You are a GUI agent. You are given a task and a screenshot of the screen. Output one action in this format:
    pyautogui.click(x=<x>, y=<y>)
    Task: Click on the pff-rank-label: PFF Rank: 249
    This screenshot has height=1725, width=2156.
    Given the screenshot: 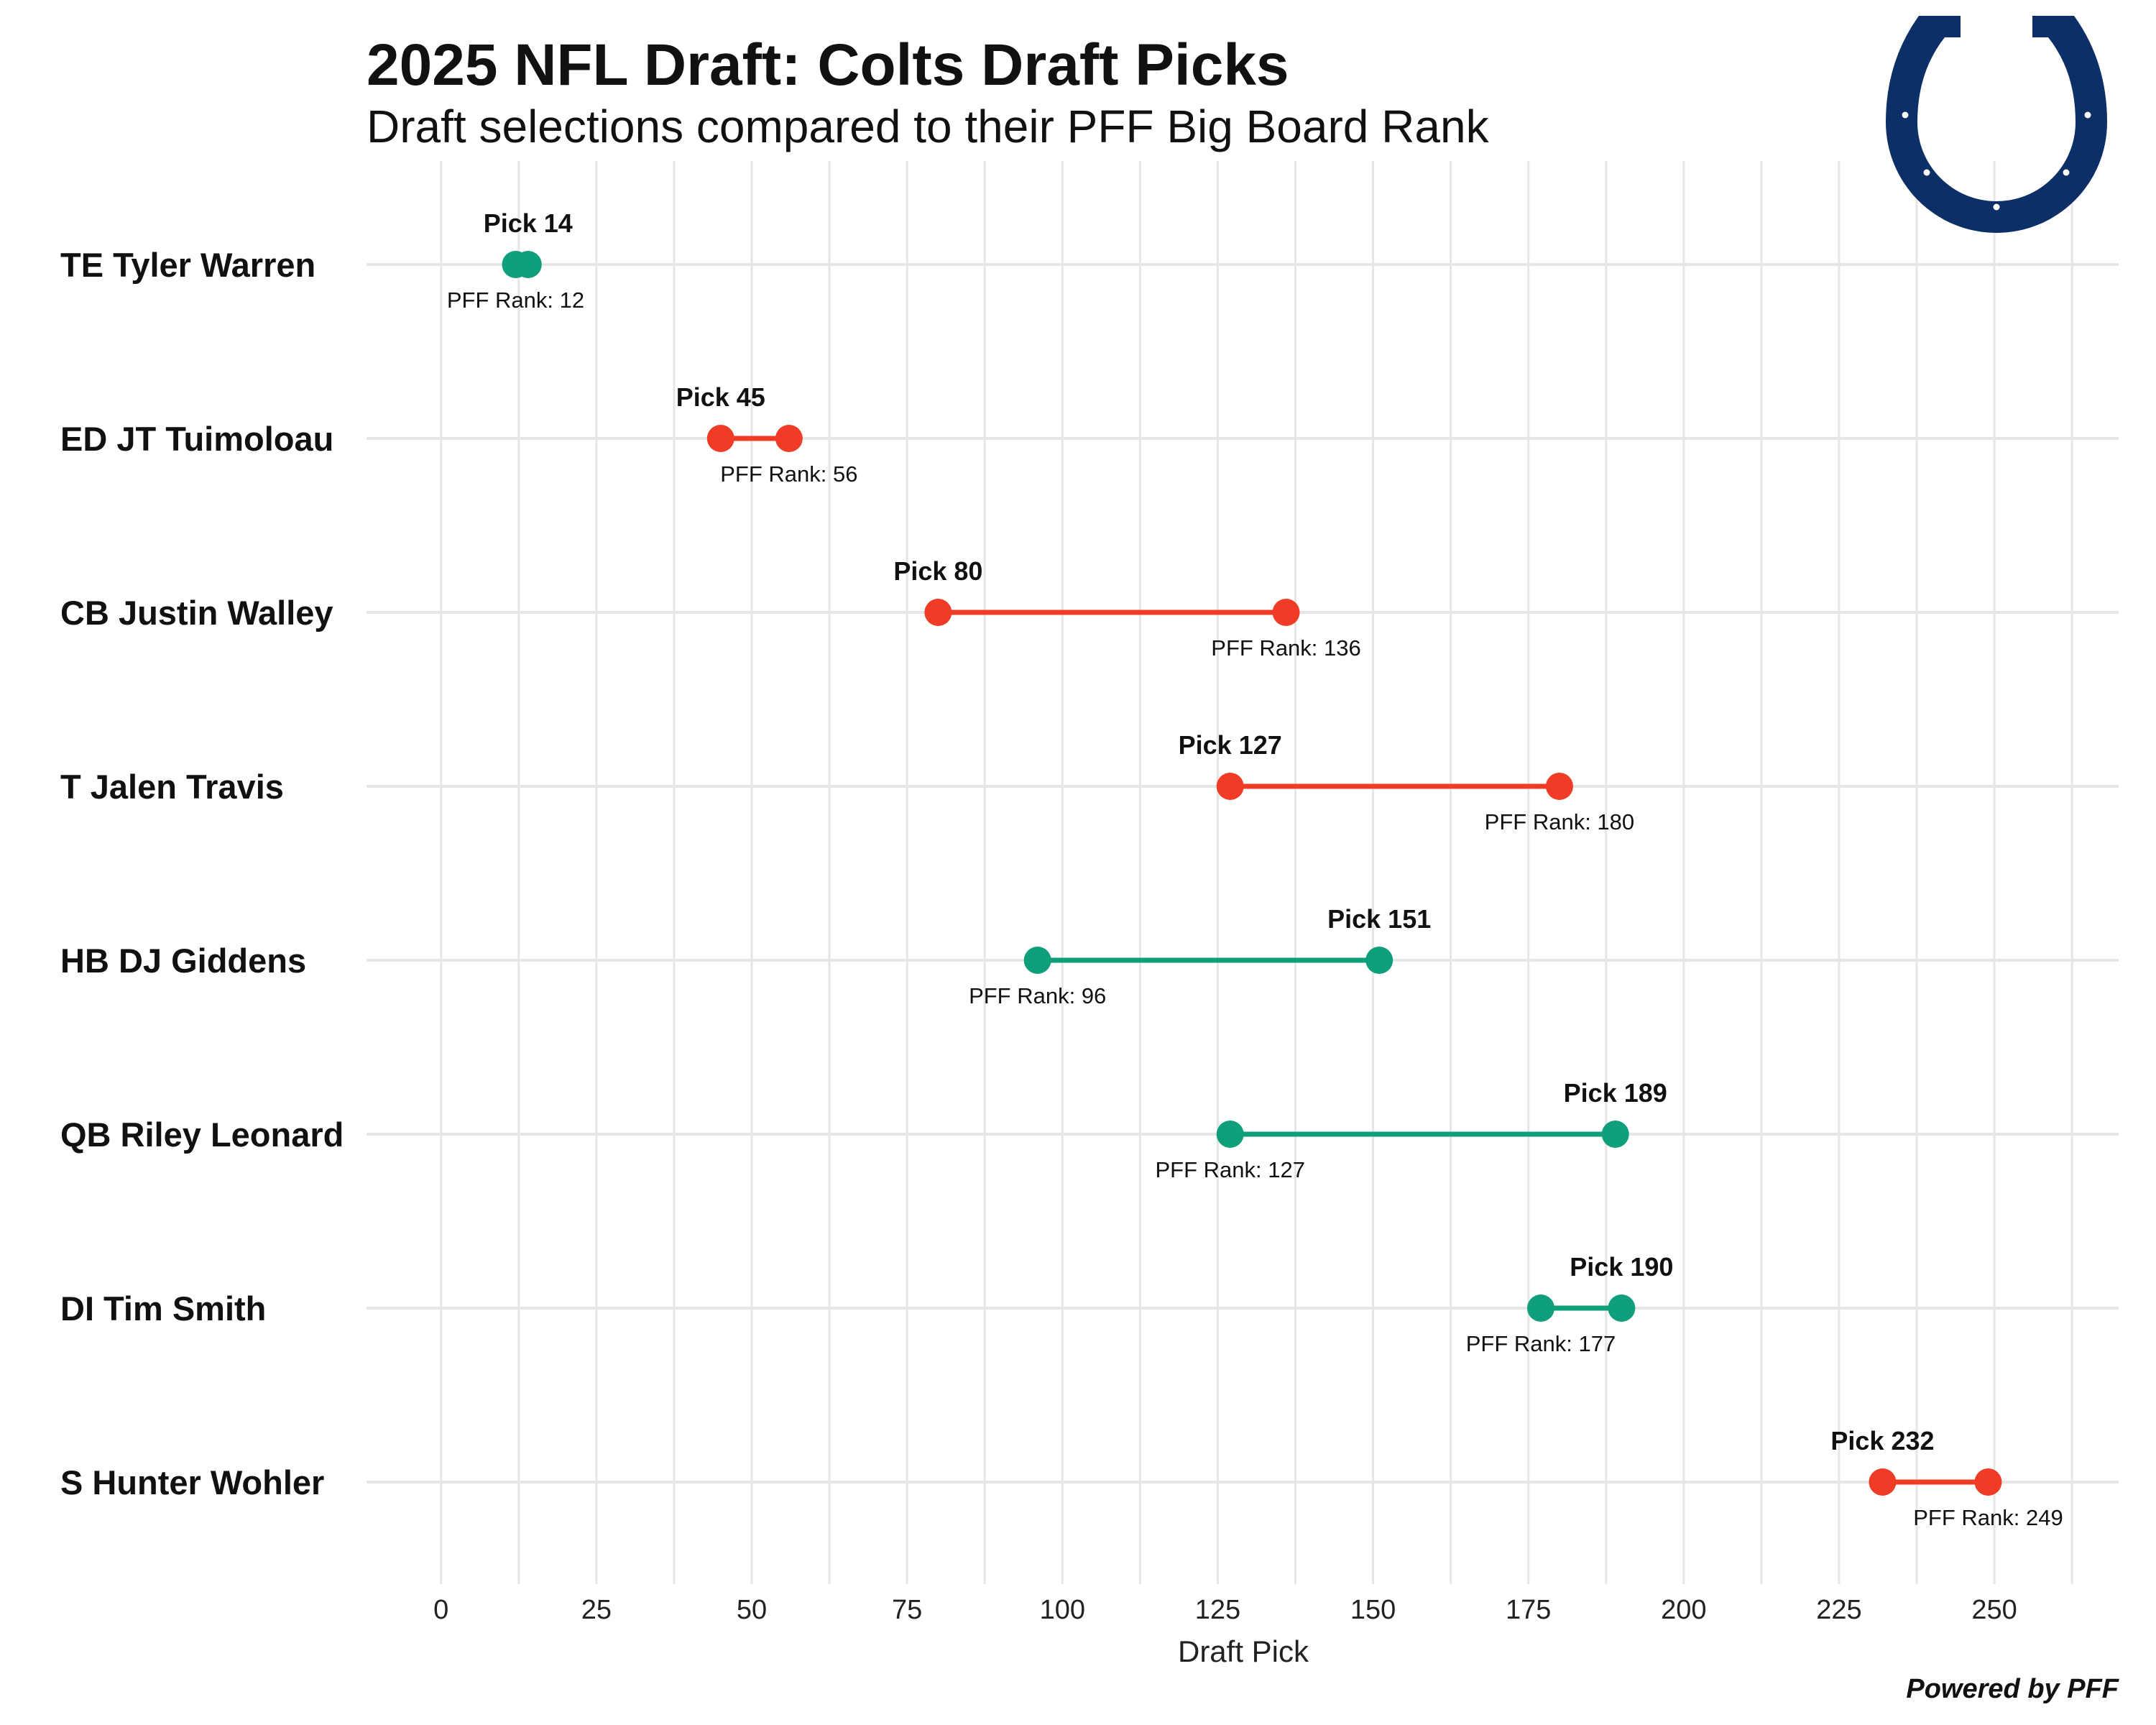 What is the action you would take?
    pyautogui.click(x=1988, y=1517)
    